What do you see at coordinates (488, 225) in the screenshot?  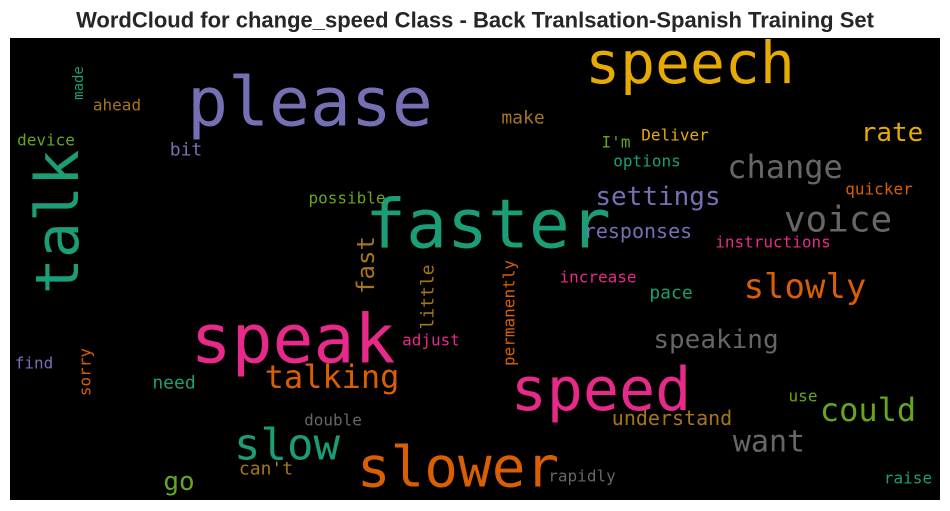 I see `word: faster` at bounding box center [488, 225].